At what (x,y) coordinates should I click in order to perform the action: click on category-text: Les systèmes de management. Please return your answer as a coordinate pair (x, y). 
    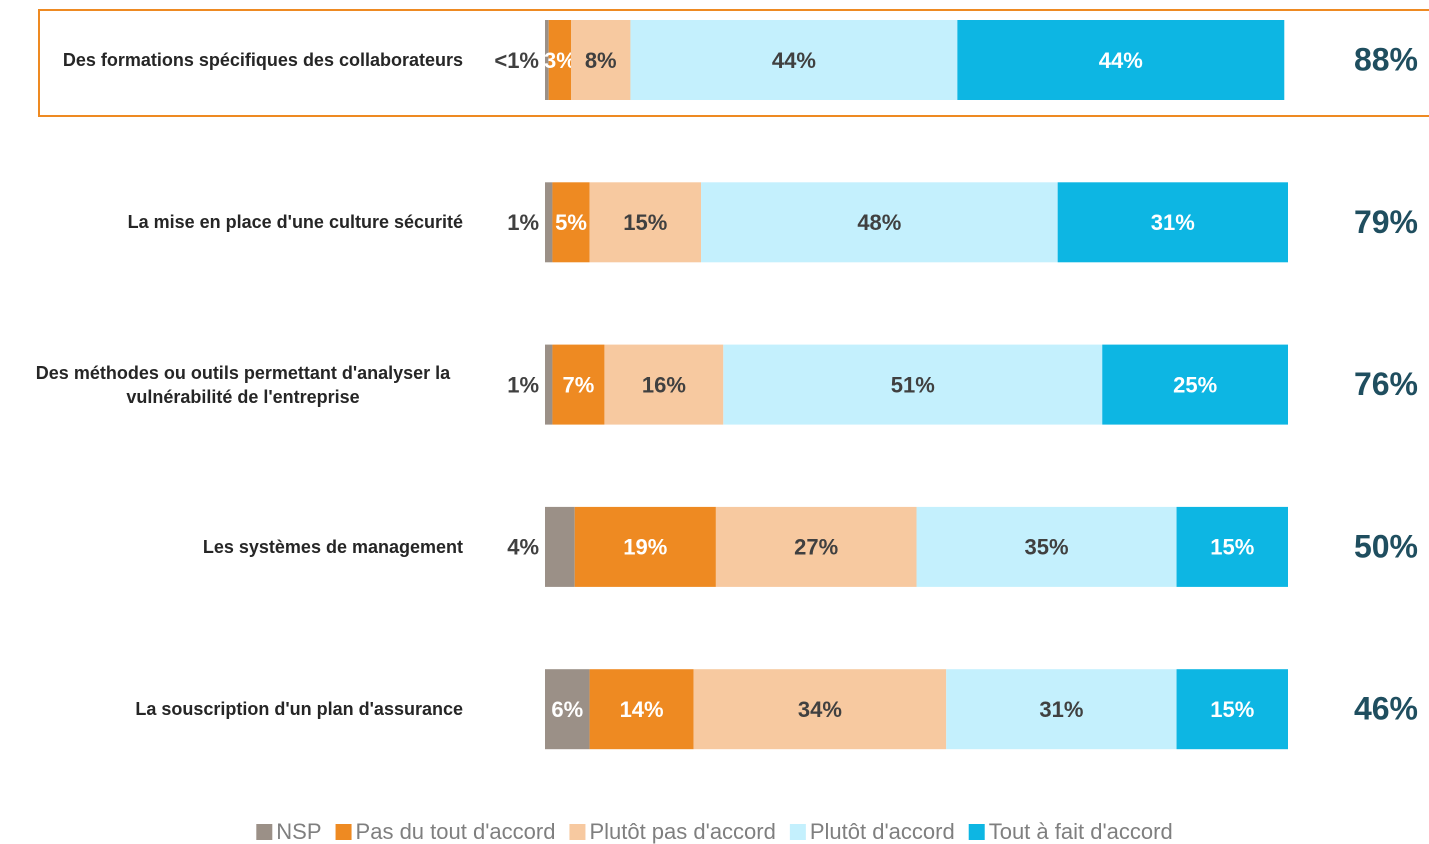
    Looking at the image, I should click on (332, 546).